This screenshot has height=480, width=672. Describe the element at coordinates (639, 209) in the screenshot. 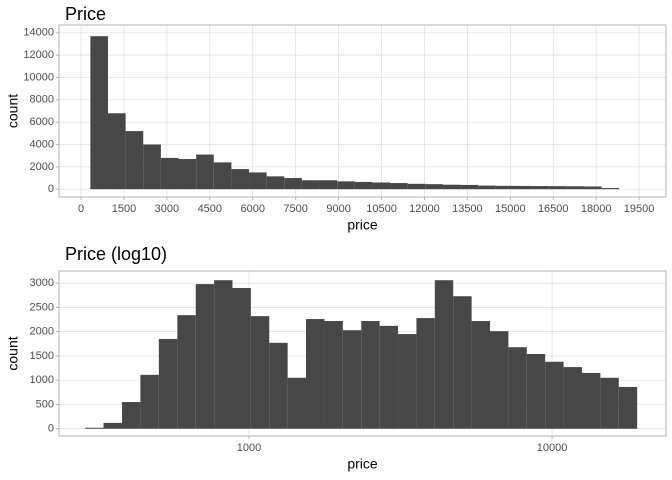

I see `x-tick-label: 19500` at that location.